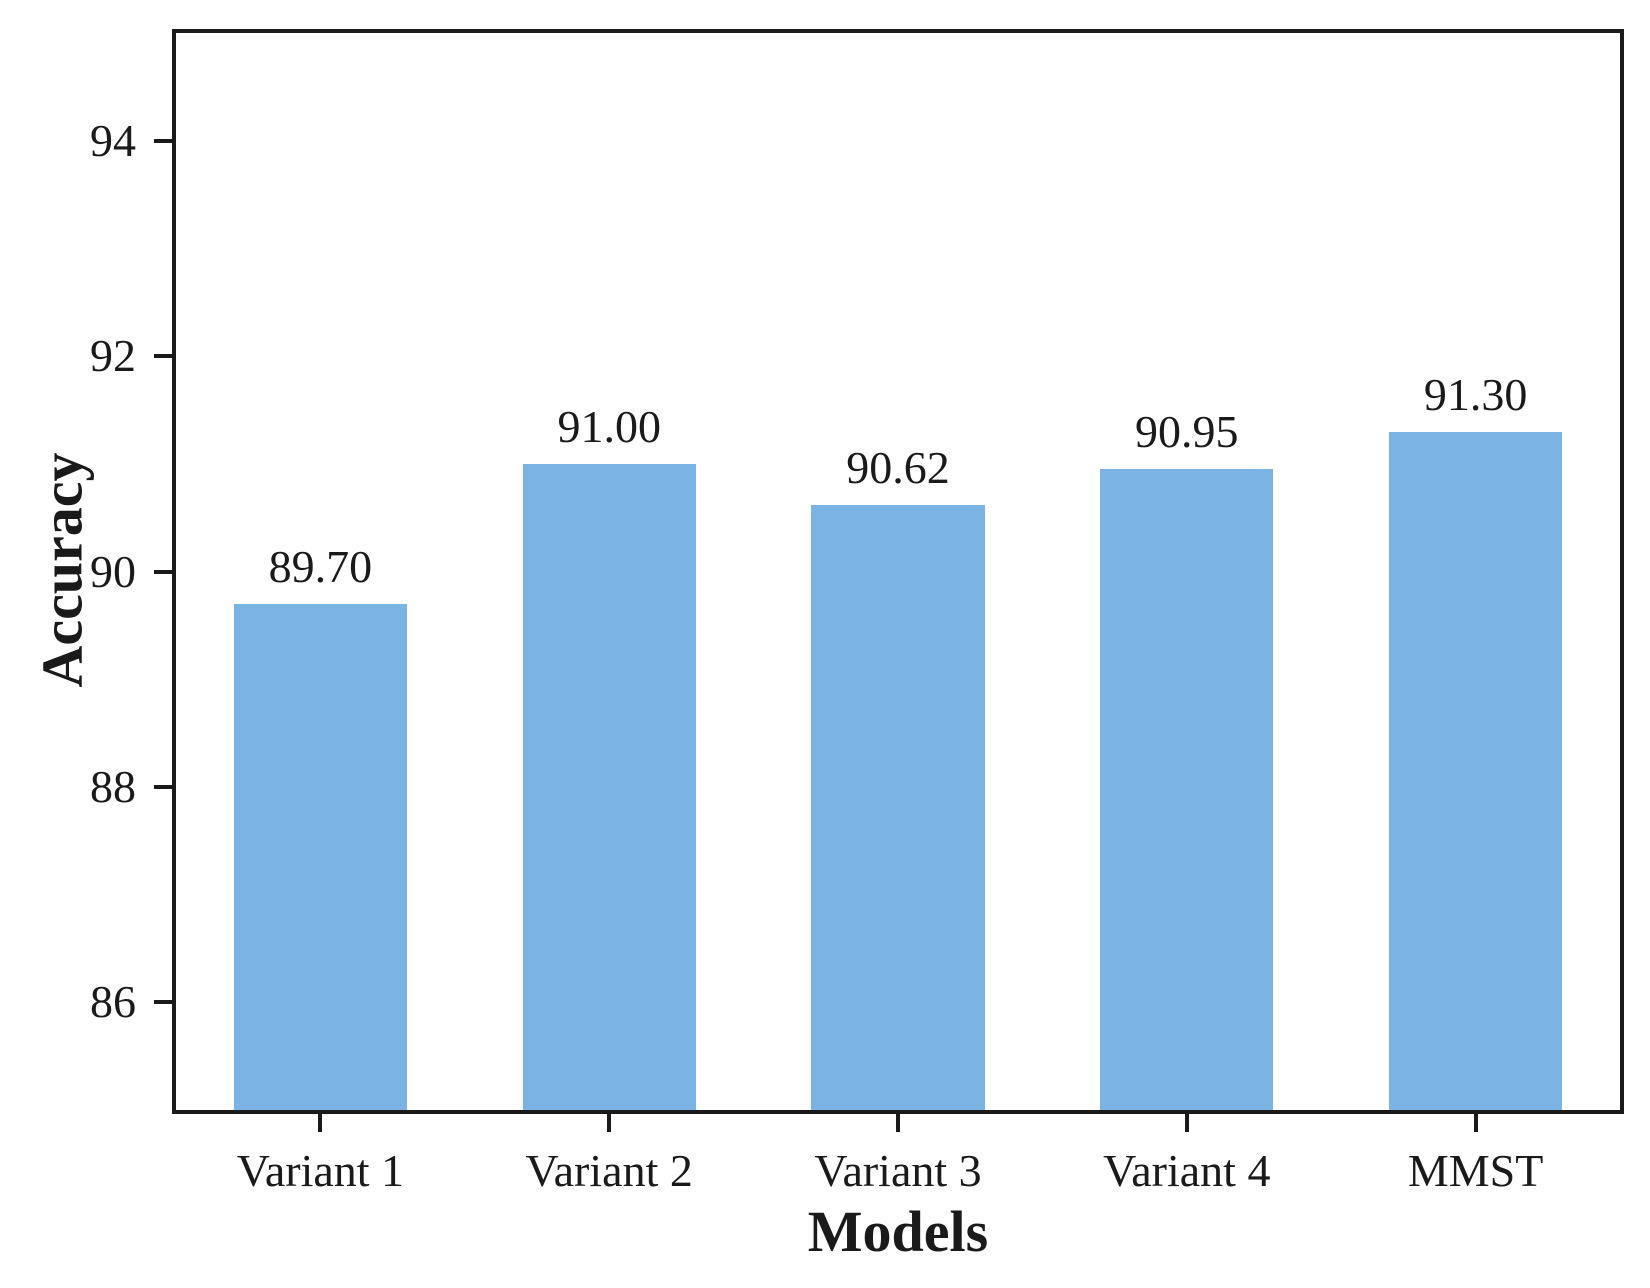 The height and width of the screenshot is (1288, 1650). Describe the element at coordinates (113, 356) in the screenshot. I see `y-axis-tick-label: 92` at that location.